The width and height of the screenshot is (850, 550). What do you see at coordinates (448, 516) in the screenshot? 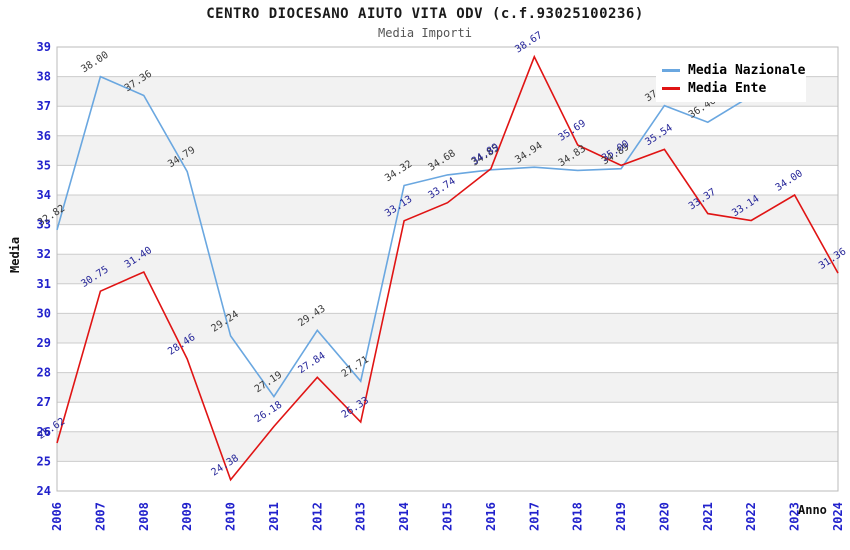
I see `x-tick-label: 2015` at bounding box center [448, 516].